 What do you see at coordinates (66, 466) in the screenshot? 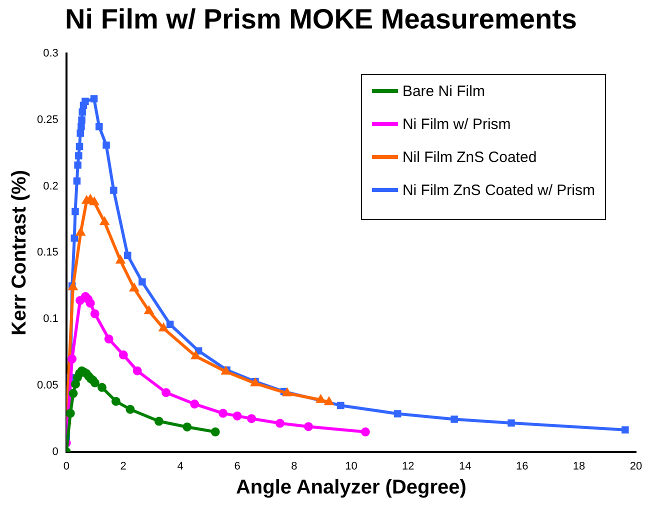
I see `x-tick-label: 0` at bounding box center [66, 466].